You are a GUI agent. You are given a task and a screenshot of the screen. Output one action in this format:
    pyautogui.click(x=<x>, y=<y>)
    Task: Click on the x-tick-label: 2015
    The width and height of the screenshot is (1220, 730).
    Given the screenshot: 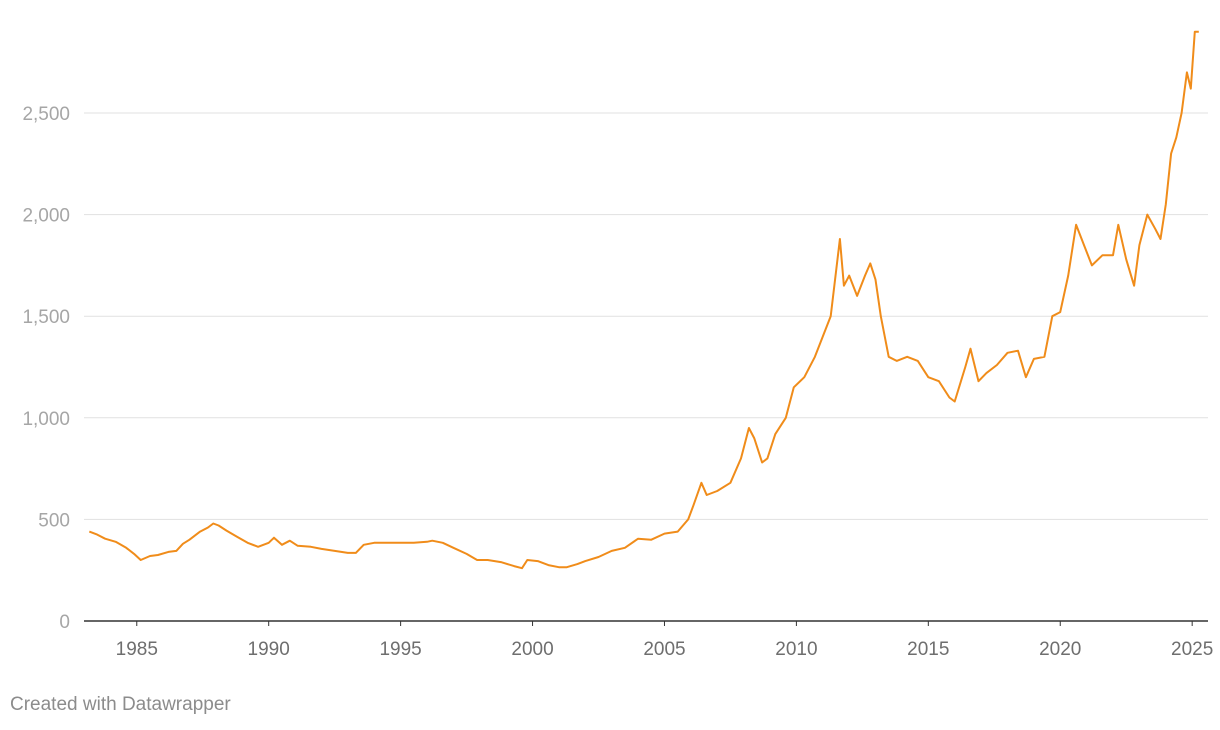 What is the action you would take?
    pyautogui.click(x=928, y=649)
    